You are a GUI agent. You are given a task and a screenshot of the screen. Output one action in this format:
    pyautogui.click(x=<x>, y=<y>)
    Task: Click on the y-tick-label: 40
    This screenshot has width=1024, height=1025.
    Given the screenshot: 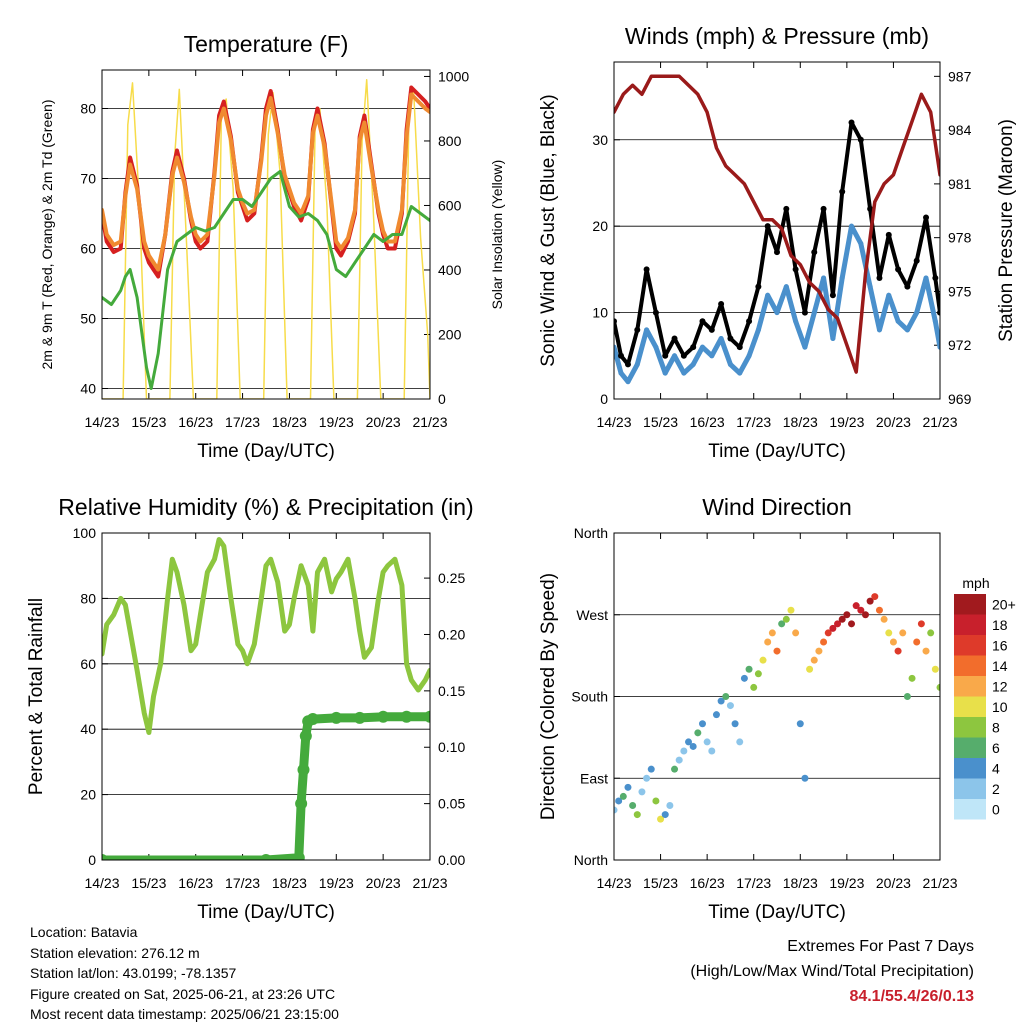 What is the action you would take?
    pyautogui.click(x=88, y=389)
    